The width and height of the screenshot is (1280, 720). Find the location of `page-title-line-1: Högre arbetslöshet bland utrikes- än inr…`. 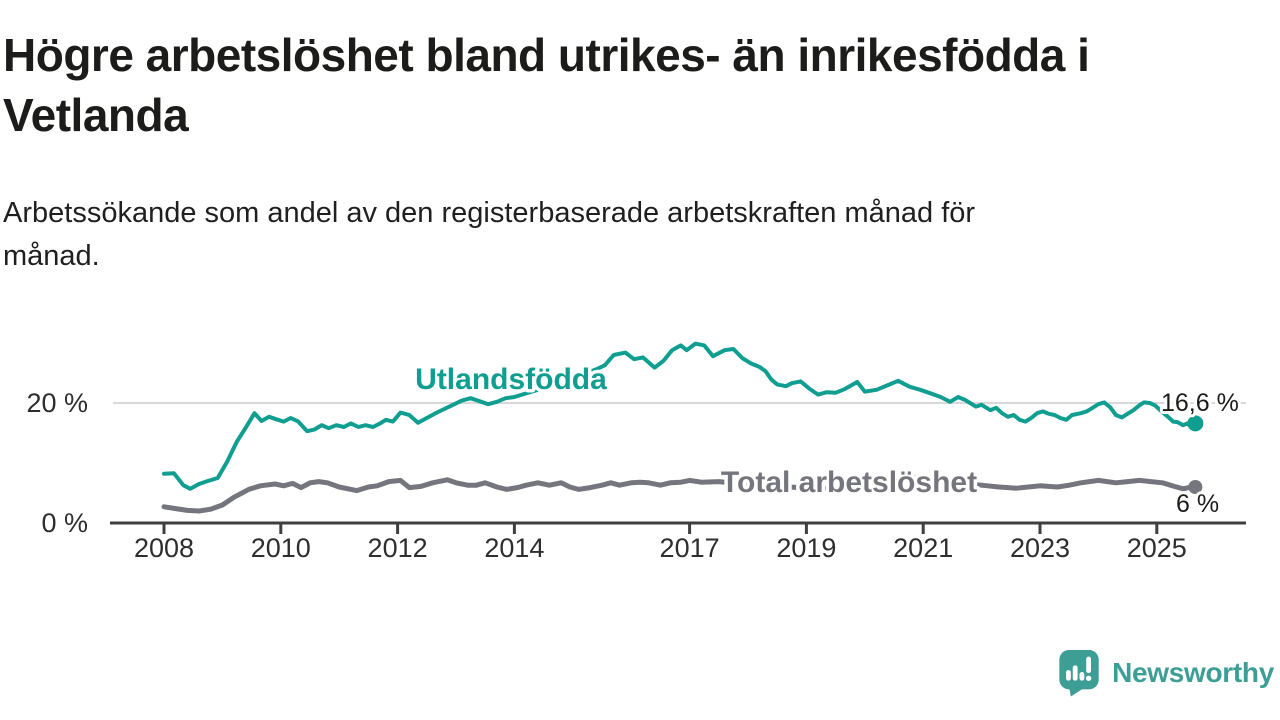

page-title-line-1: Högre arbetslöshet bland utrikes- än inr… is located at coordinates (546, 55).